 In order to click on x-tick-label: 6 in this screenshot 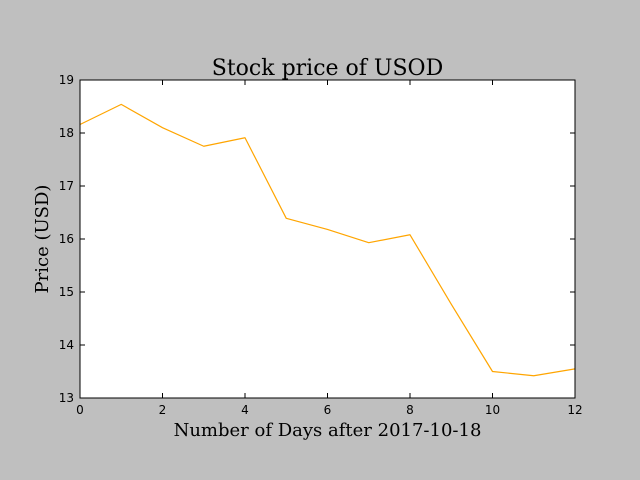, I will do `click(328, 410)`.